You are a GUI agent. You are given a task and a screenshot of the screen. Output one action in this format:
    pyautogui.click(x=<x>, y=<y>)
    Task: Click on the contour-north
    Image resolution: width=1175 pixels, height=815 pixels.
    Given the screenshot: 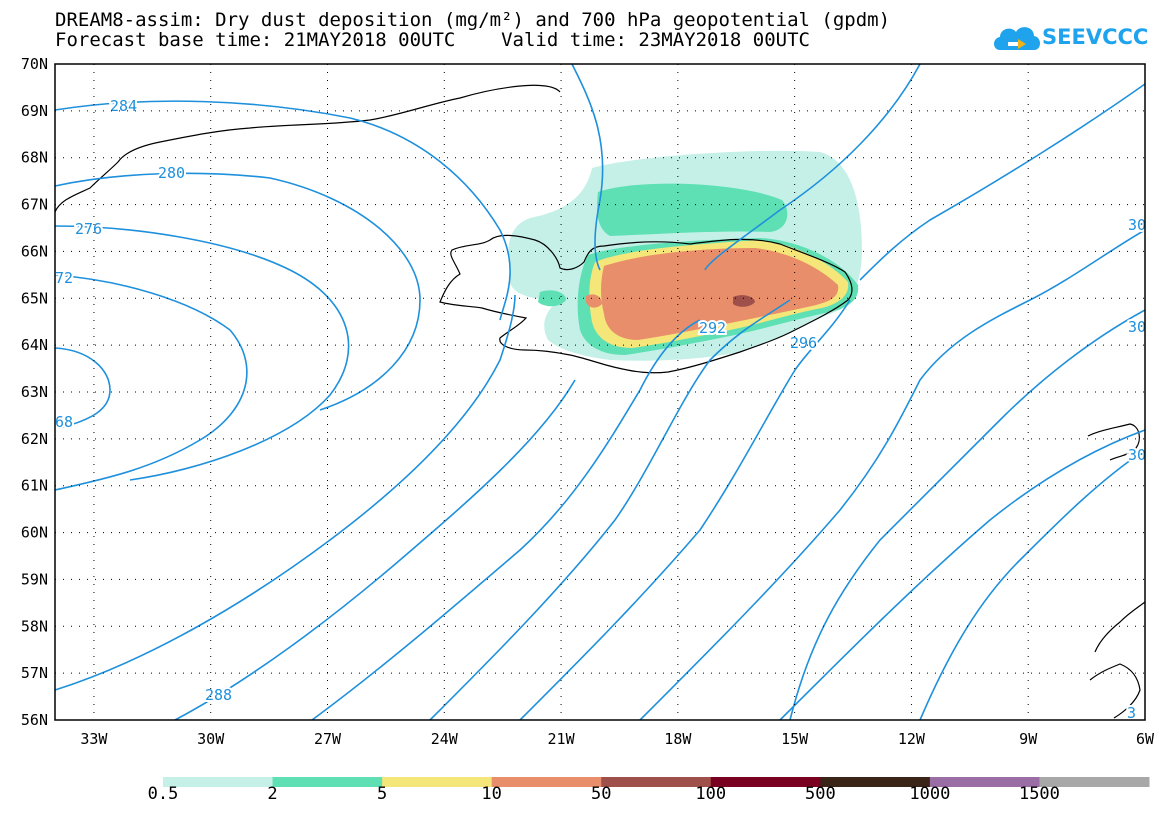 What is the action you would take?
    pyautogui.click(x=587, y=167)
    